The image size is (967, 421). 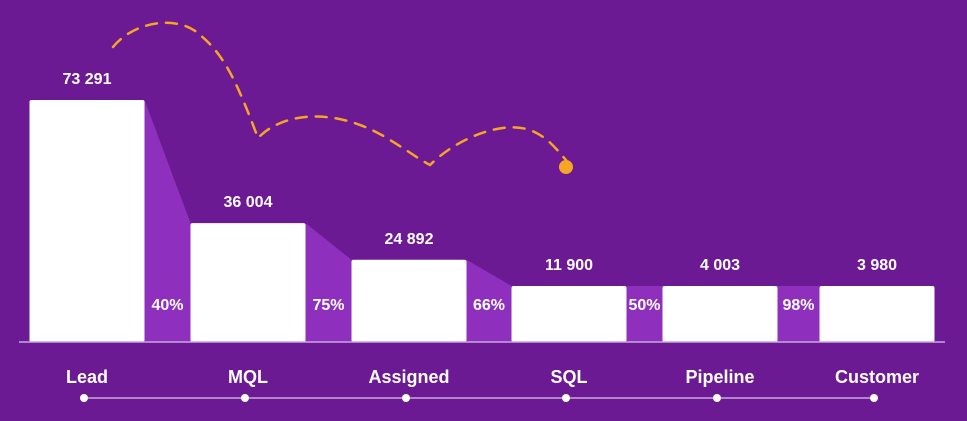 I want to click on timeline-dot-customer, so click(x=874, y=398).